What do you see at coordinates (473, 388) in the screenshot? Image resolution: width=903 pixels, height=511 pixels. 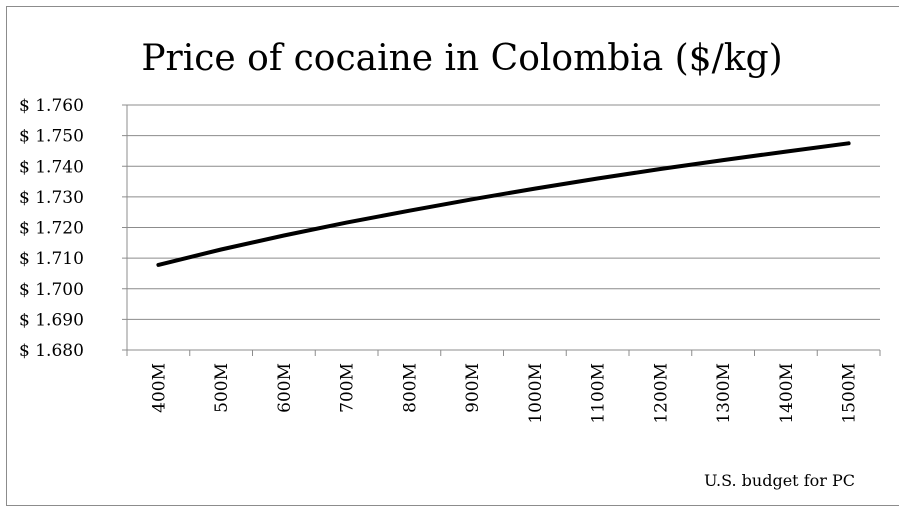 I see `x-tick-label: 900M` at bounding box center [473, 388].